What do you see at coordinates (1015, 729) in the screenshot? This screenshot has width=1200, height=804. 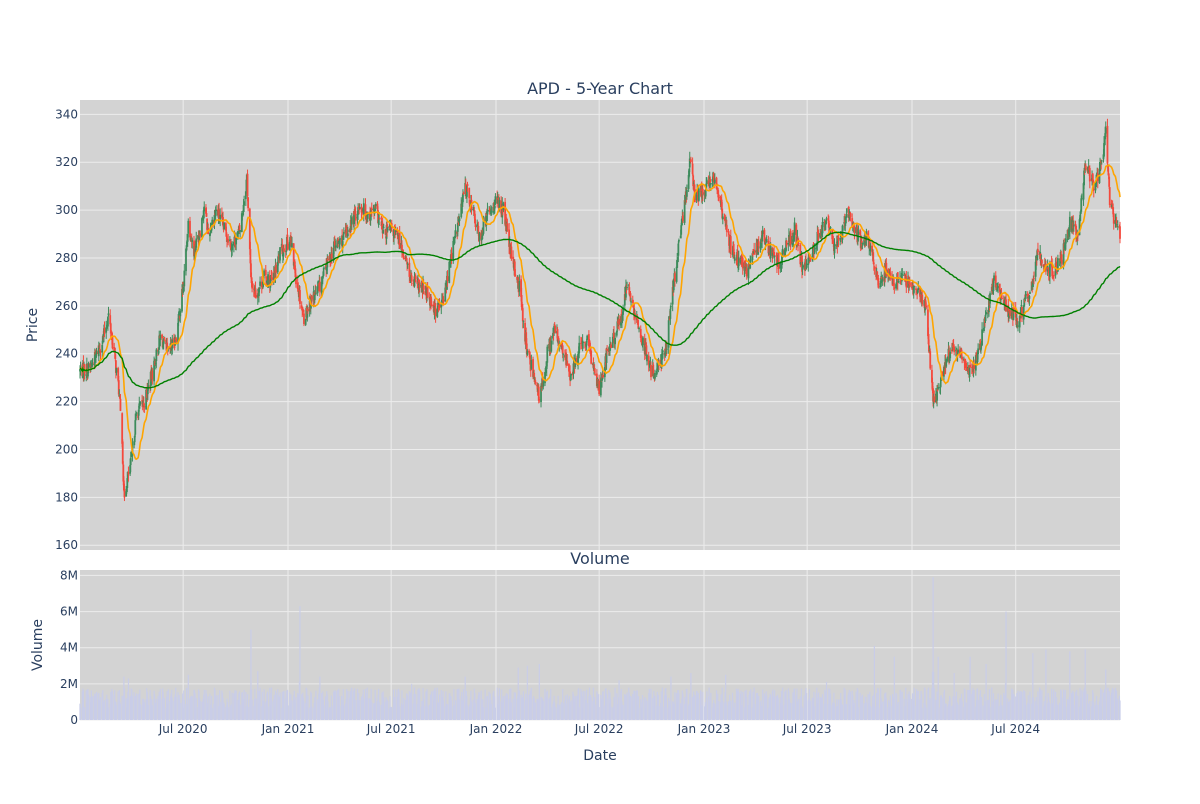 I see `date-tick-label: Jul 2024` at bounding box center [1015, 729].